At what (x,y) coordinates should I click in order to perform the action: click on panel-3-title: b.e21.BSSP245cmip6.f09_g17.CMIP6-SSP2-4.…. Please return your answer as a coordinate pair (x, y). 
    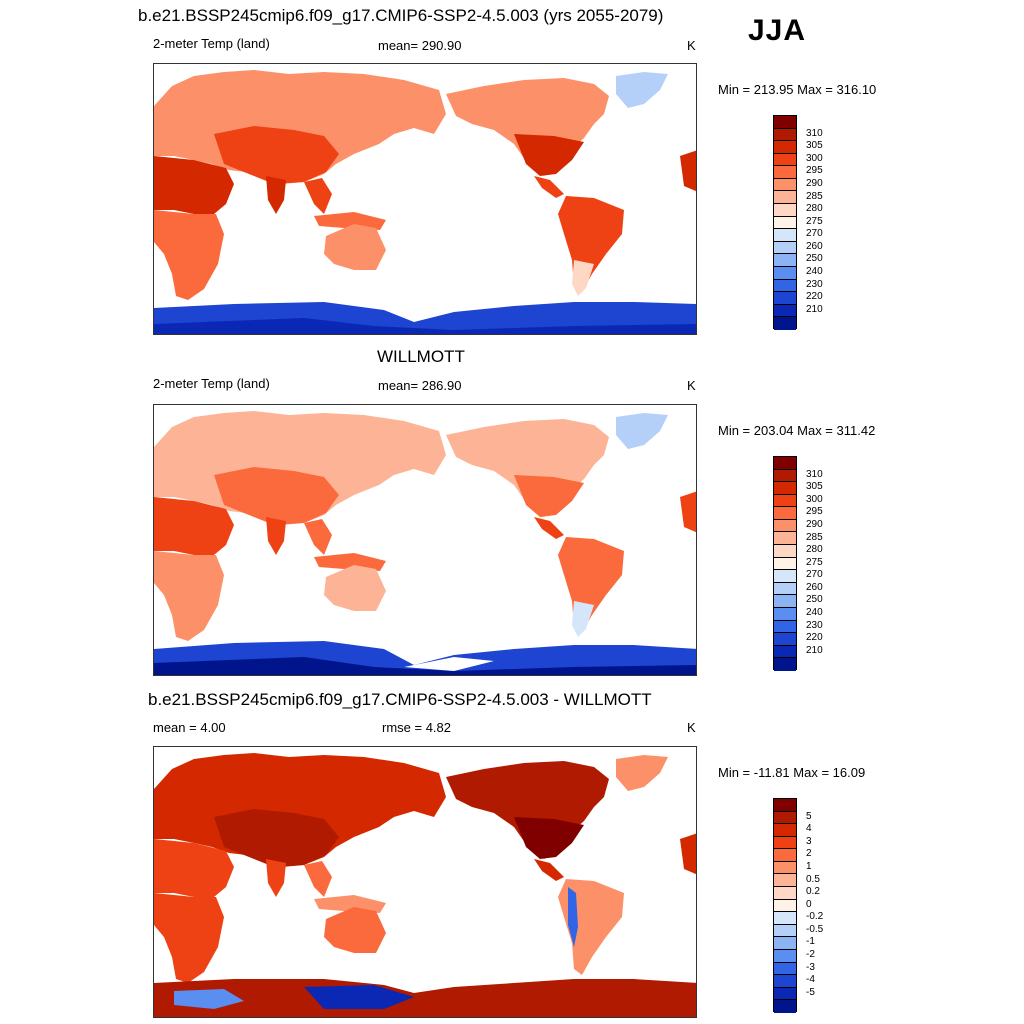
    Looking at the image, I should click on (400, 699).